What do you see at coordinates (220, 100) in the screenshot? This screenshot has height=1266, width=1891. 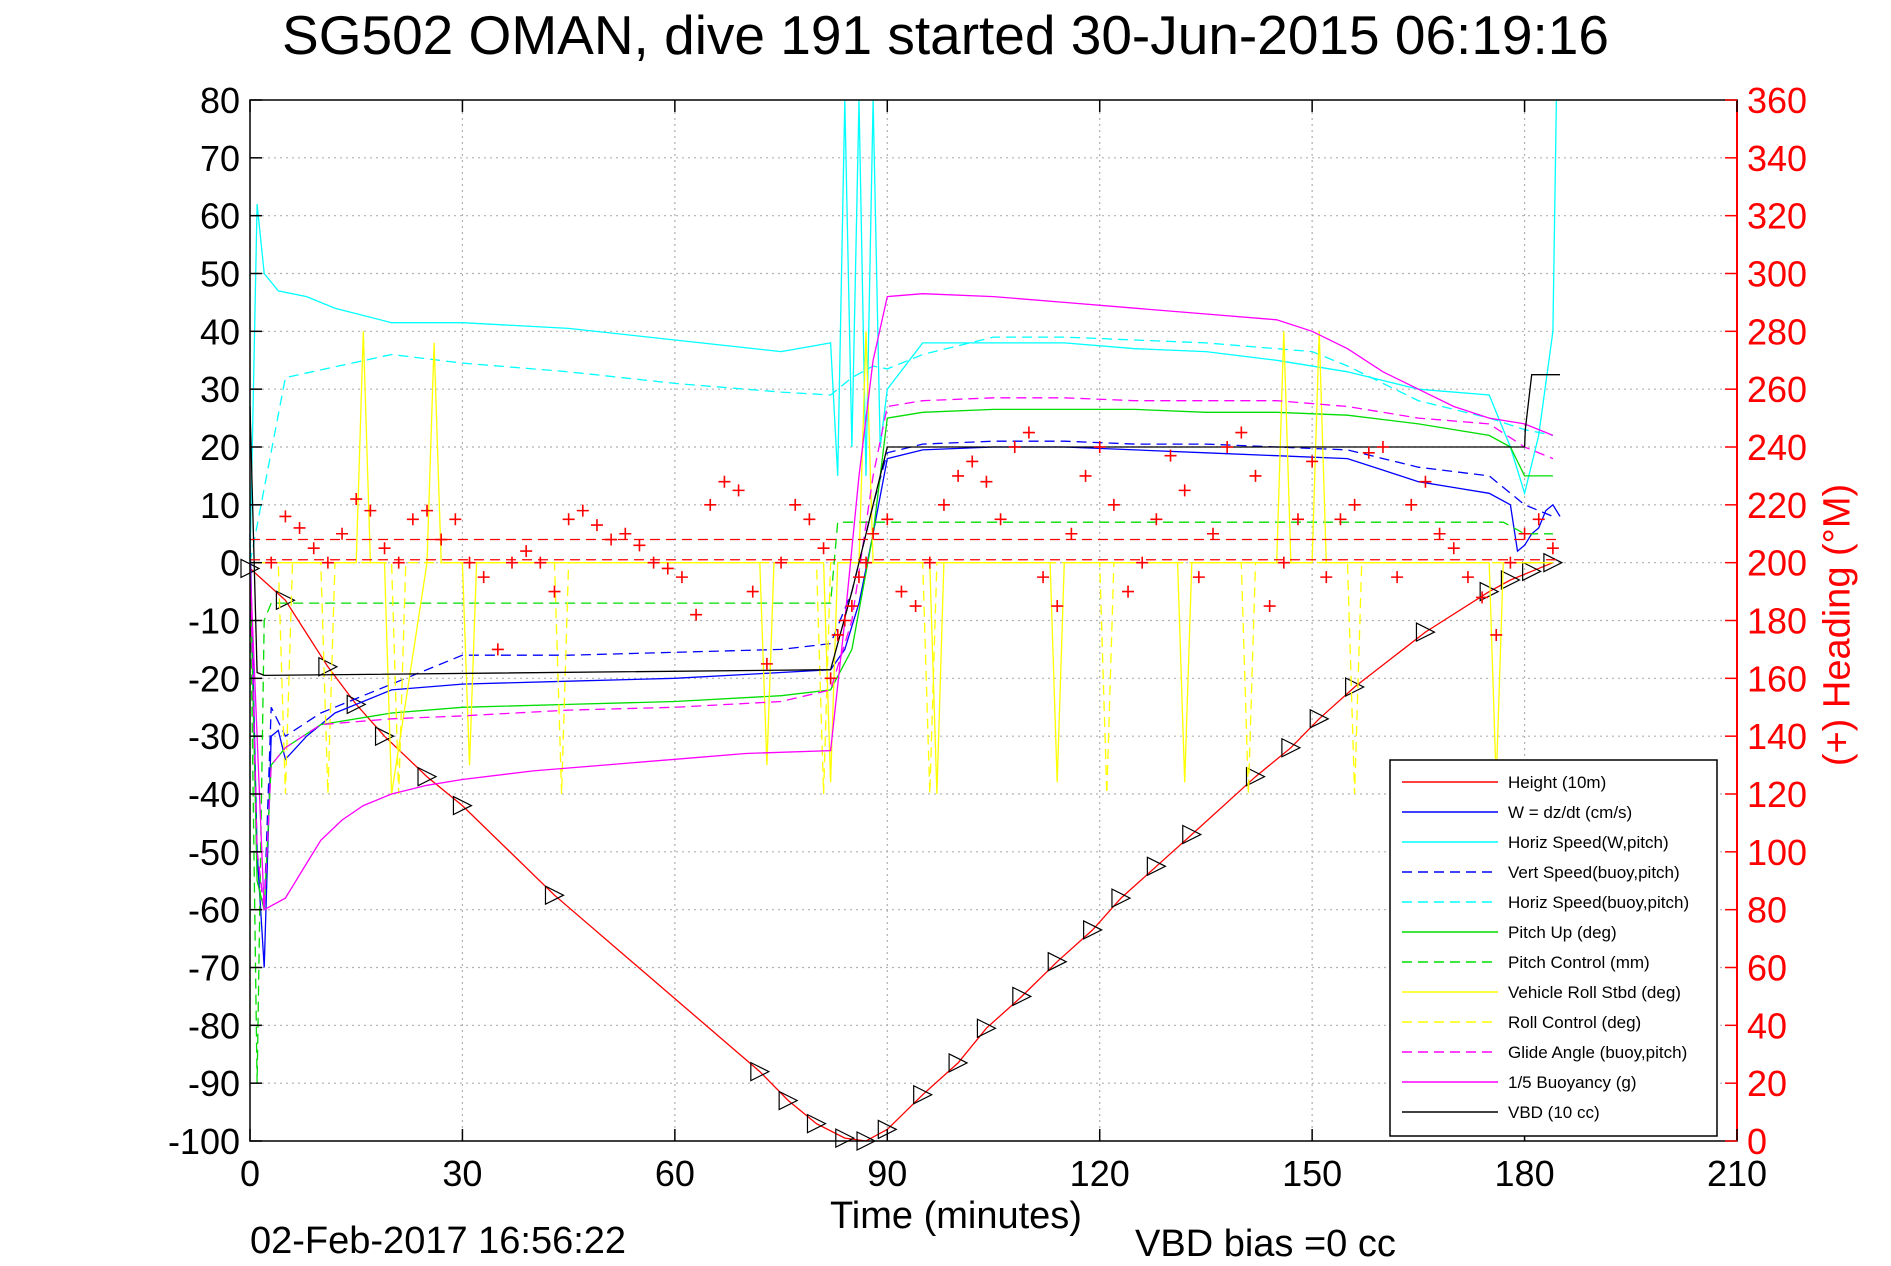 I see `y-tick-label: 80` at bounding box center [220, 100].